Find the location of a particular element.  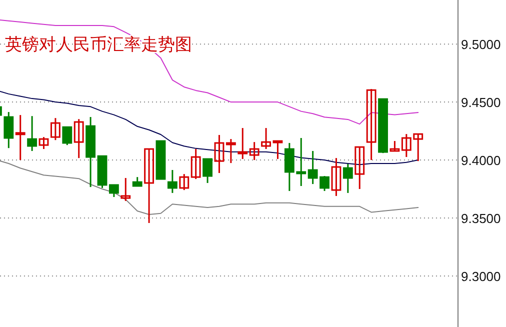

y-tick-label: 9.4000 is located at coordinates (481, 160).